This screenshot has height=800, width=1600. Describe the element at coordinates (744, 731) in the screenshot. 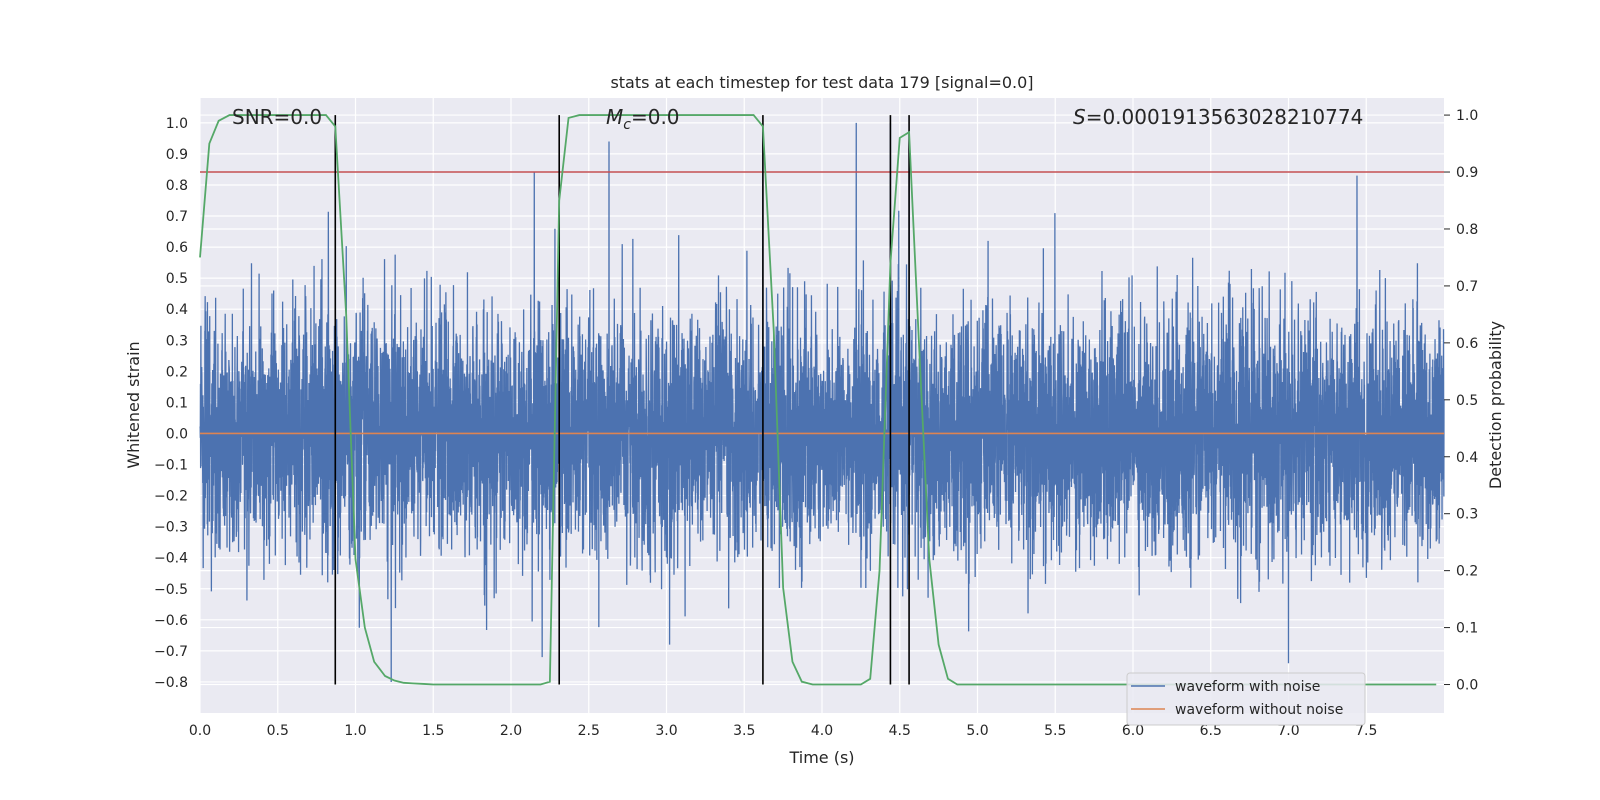

I see `x-tick-label: 3.5` at that location.